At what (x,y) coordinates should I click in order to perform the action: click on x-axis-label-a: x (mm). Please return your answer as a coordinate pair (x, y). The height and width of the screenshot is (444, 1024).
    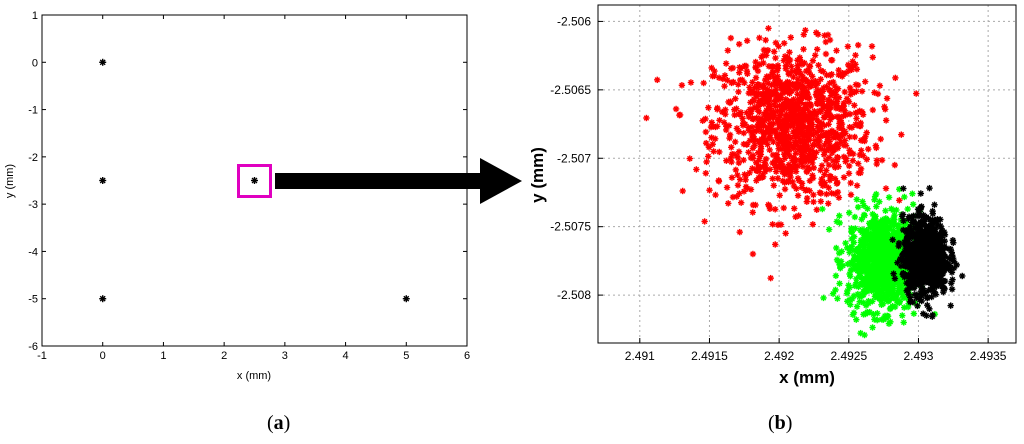
    Looking at the image, I should click on (254, 376).